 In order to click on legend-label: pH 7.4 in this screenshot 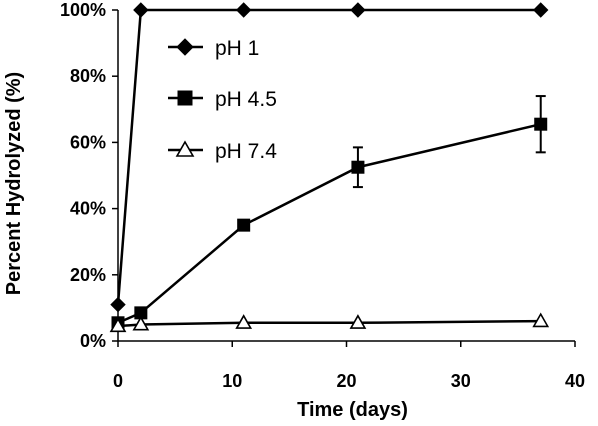, I will do `click(246, 151)`.